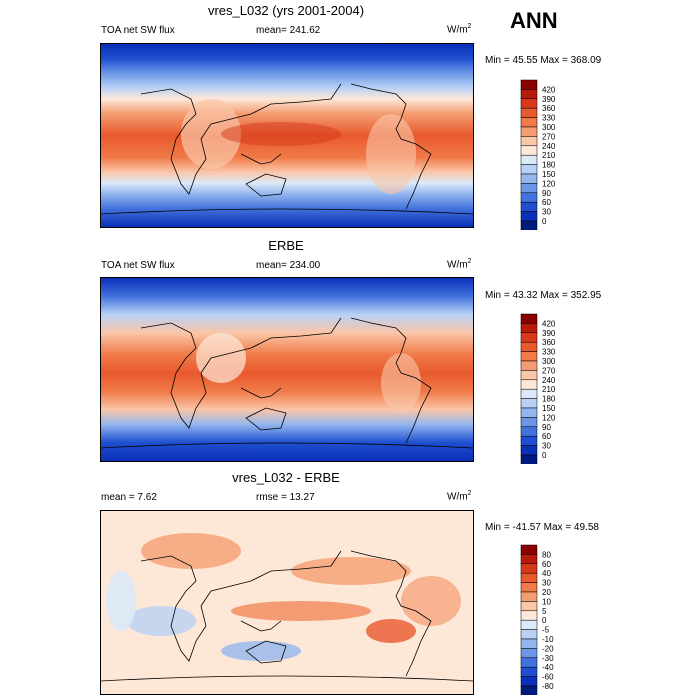 The width and height of the screenshot is (700, 700). Describe the element at coordinates (286, 10) in the screenshot. I see `panel-1-title: vres_L032 (yrs 2001-2004)` at that location.